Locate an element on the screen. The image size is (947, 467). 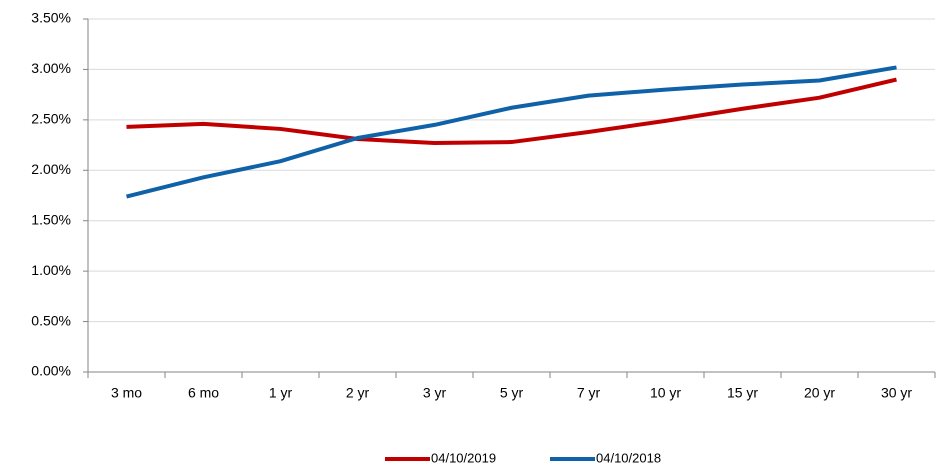
x-tick-label: 2 yr is located at coordinates (358, 393).